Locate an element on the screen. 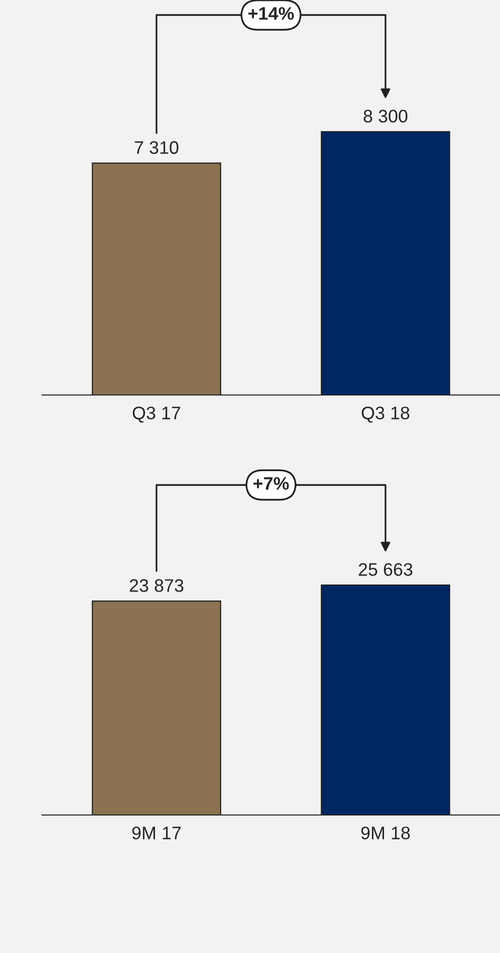 The width and height of the screenshot is (500, 953). x-tick-label: 9M 17 is located at coordinates (156, 833).